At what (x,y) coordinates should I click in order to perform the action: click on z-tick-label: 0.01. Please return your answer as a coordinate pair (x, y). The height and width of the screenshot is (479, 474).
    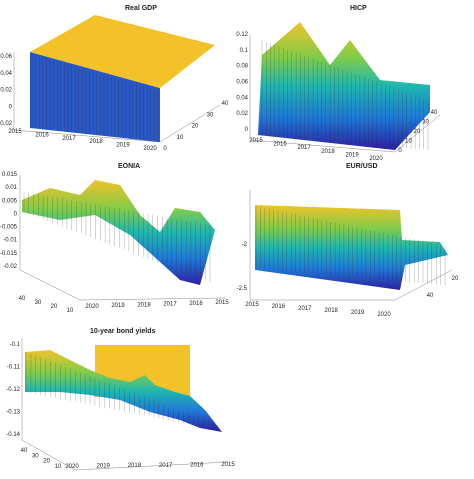
    Looking at the image, I should click on (11, 188).